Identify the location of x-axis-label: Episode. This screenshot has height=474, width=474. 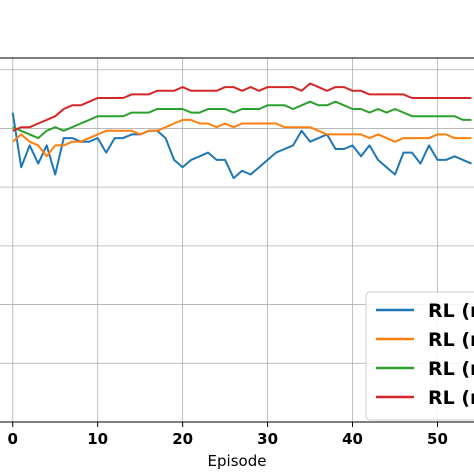
(237, 461).